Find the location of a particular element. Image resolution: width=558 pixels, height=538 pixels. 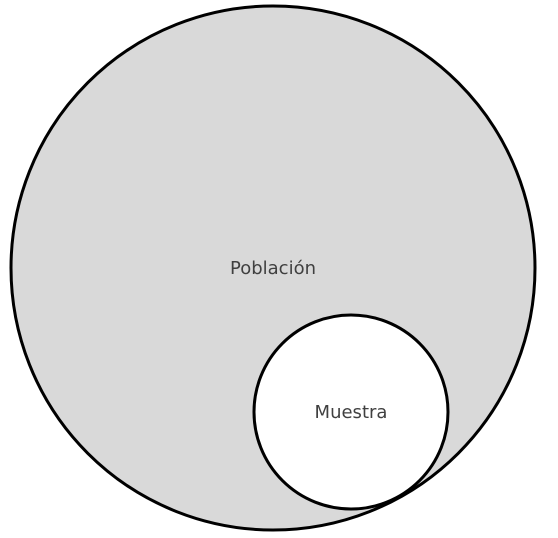

population-label: Población is located at coordinates (273, 268).